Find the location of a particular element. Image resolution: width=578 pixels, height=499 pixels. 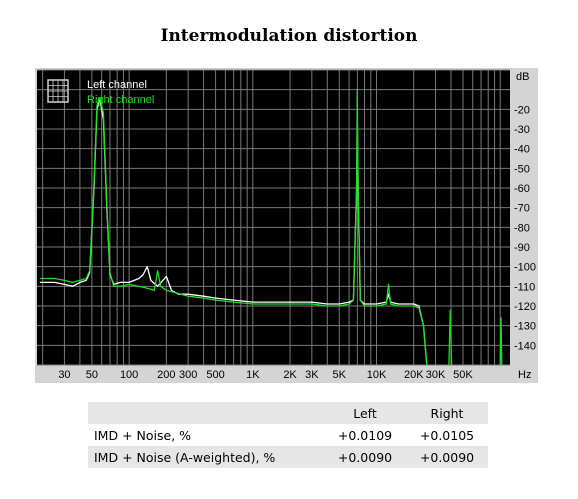

row-left-value: +0.0109 is located at coordinates (365, 435).